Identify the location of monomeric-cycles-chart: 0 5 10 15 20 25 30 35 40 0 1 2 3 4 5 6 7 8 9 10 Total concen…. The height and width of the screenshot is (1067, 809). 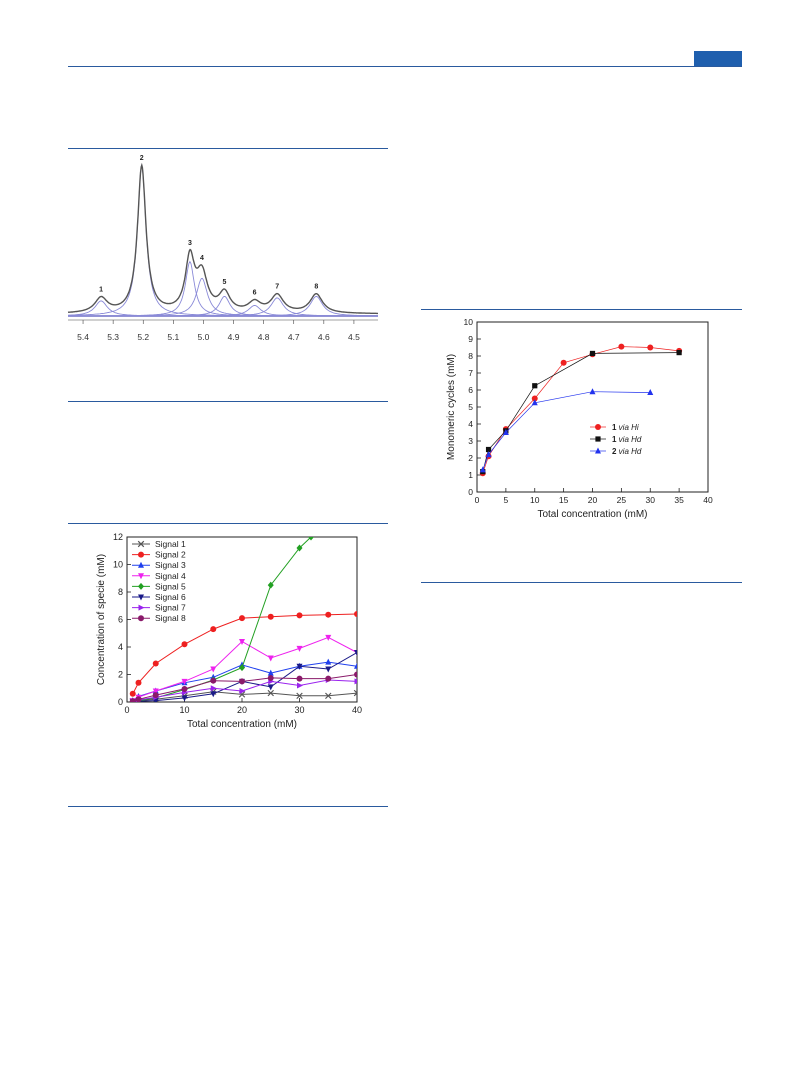
(579, 418).